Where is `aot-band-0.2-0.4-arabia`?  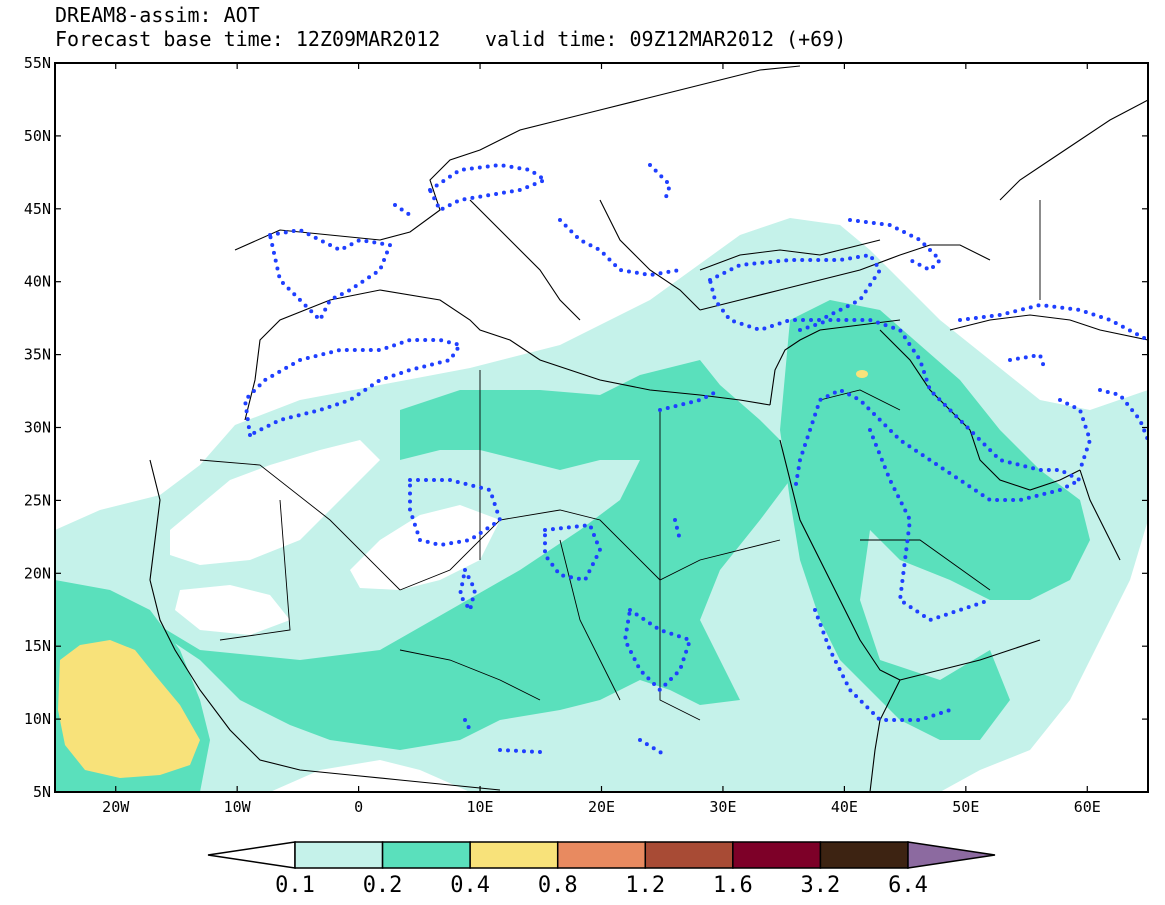
aot-band-0.2-0.4-arabia is located at coordinates (935, 520).